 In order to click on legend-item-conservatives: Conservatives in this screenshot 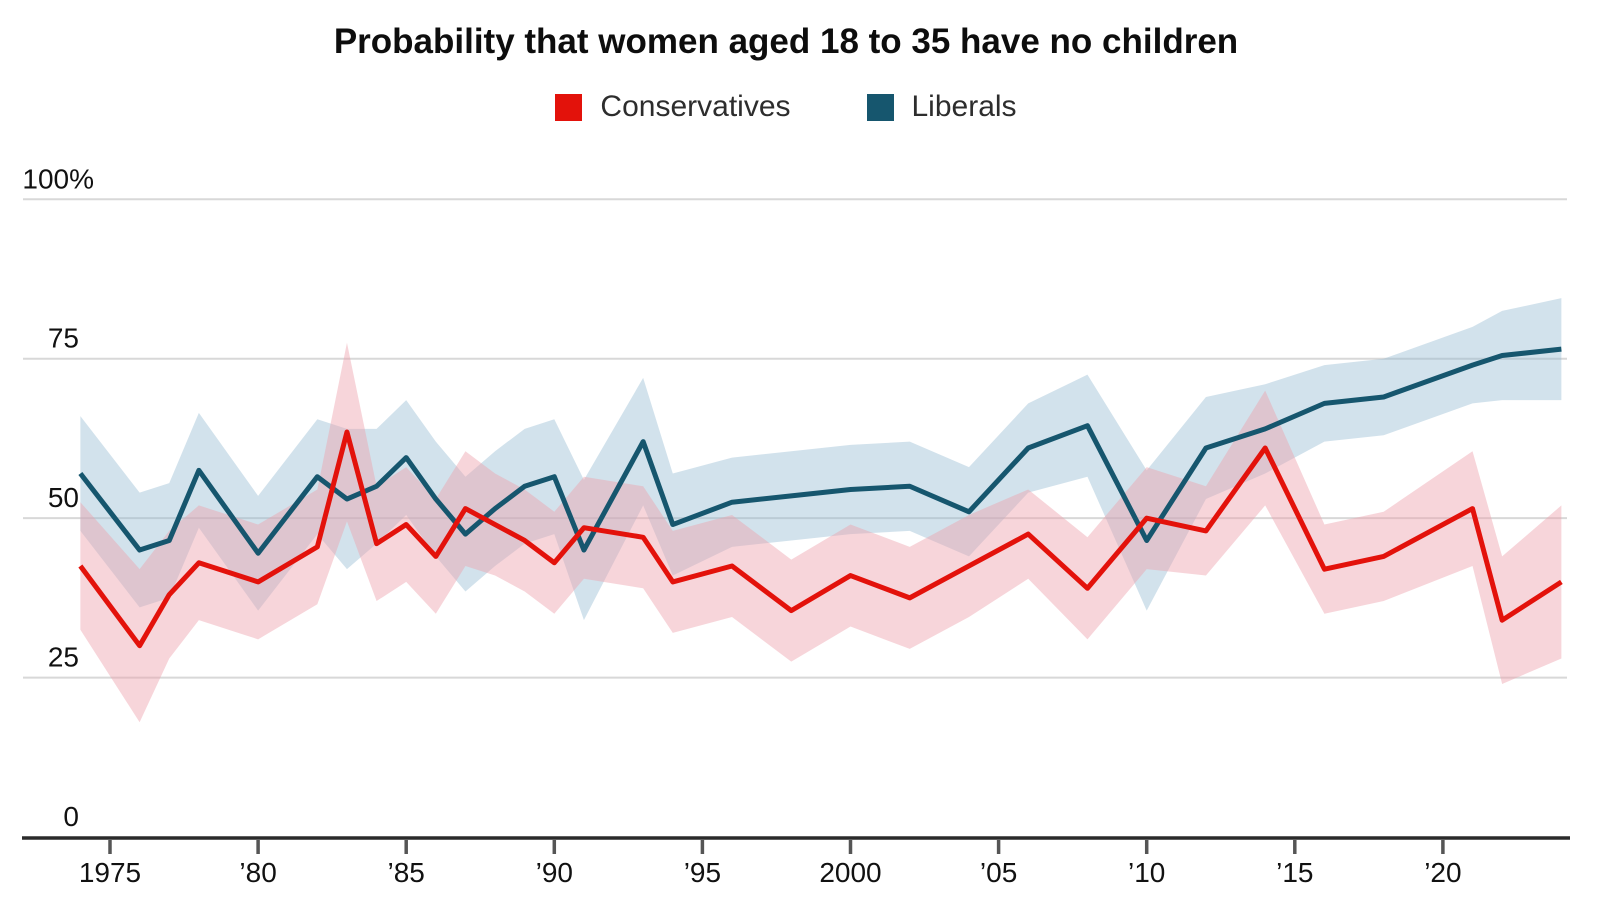, I will do `click(673, 107)`.